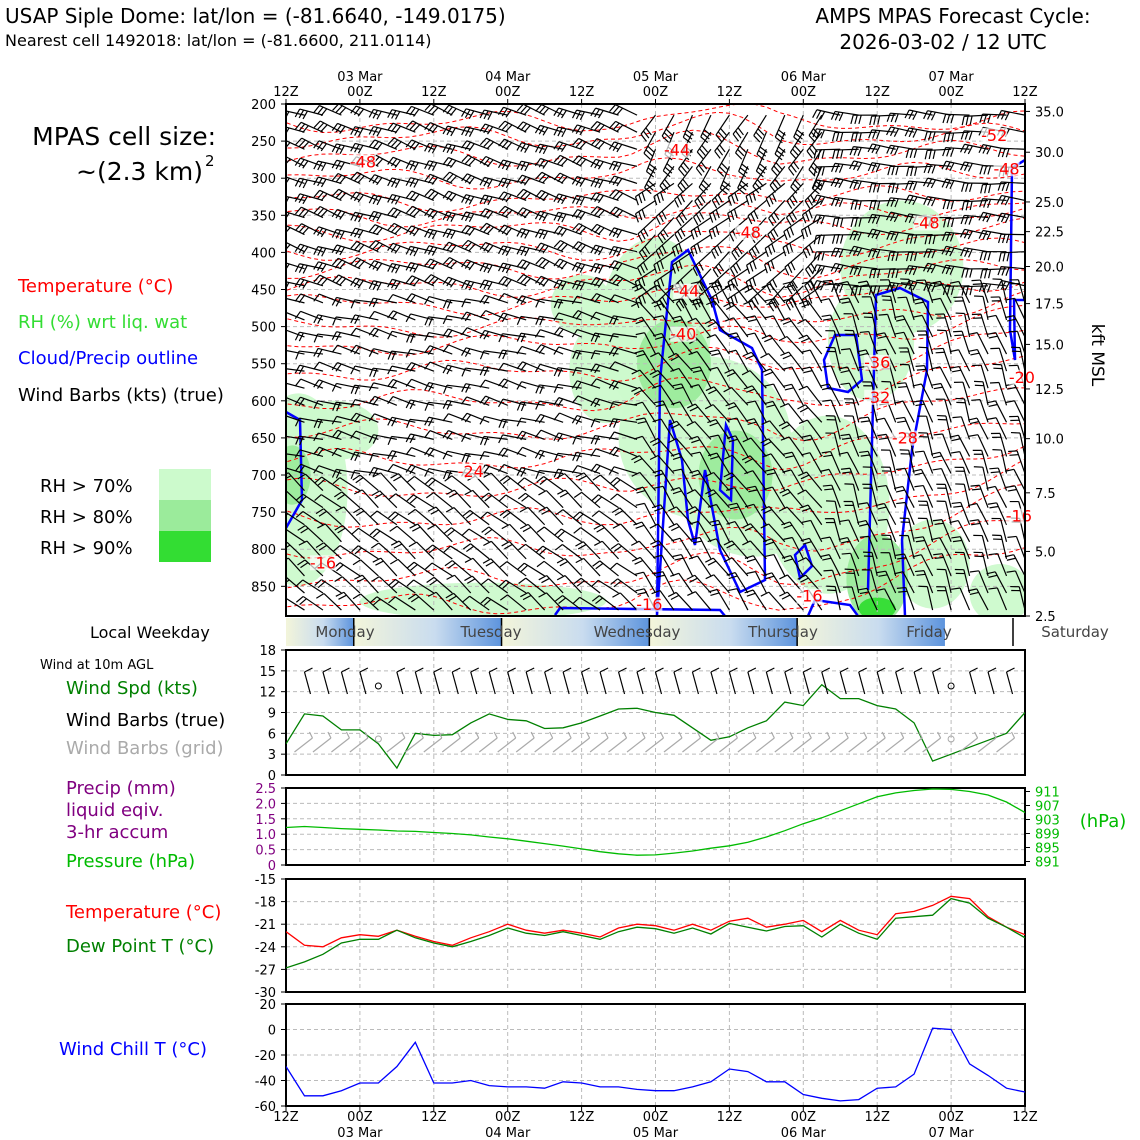  What do you see at coordinates (132, 688) in the screenshot?
I see `wind-spd-label: Wind Spd (kts)` at bounding box center [132, 688].